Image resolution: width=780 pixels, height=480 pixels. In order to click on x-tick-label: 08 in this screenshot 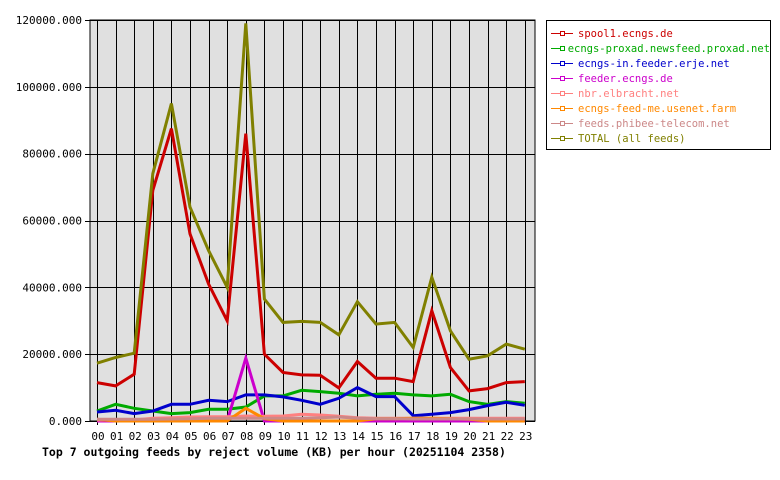, I will do `click(246, 436)`.